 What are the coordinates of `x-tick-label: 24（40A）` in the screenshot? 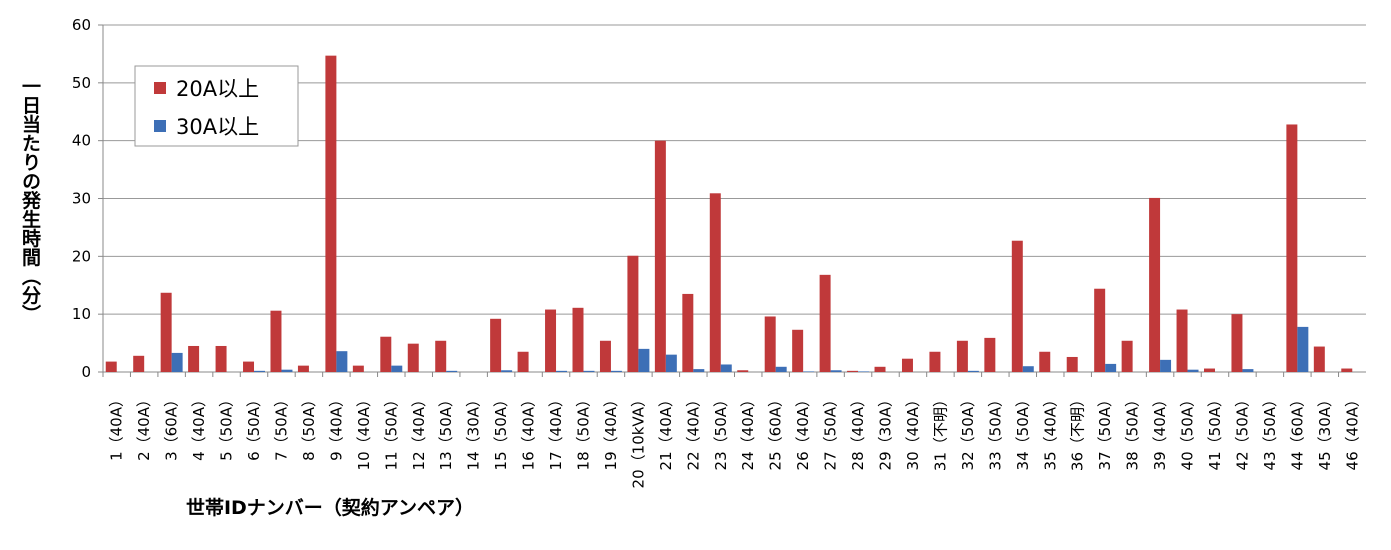 It's located at (748, 431).